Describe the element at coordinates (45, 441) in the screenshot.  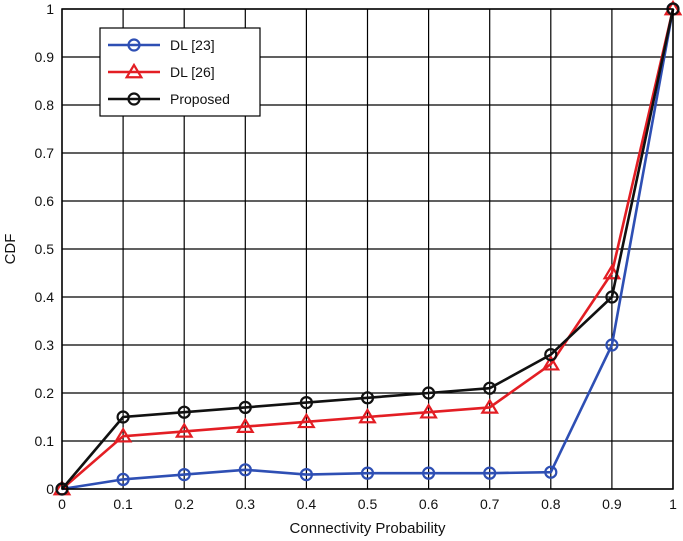
I see `y-tick-label: 0.1` at that location.